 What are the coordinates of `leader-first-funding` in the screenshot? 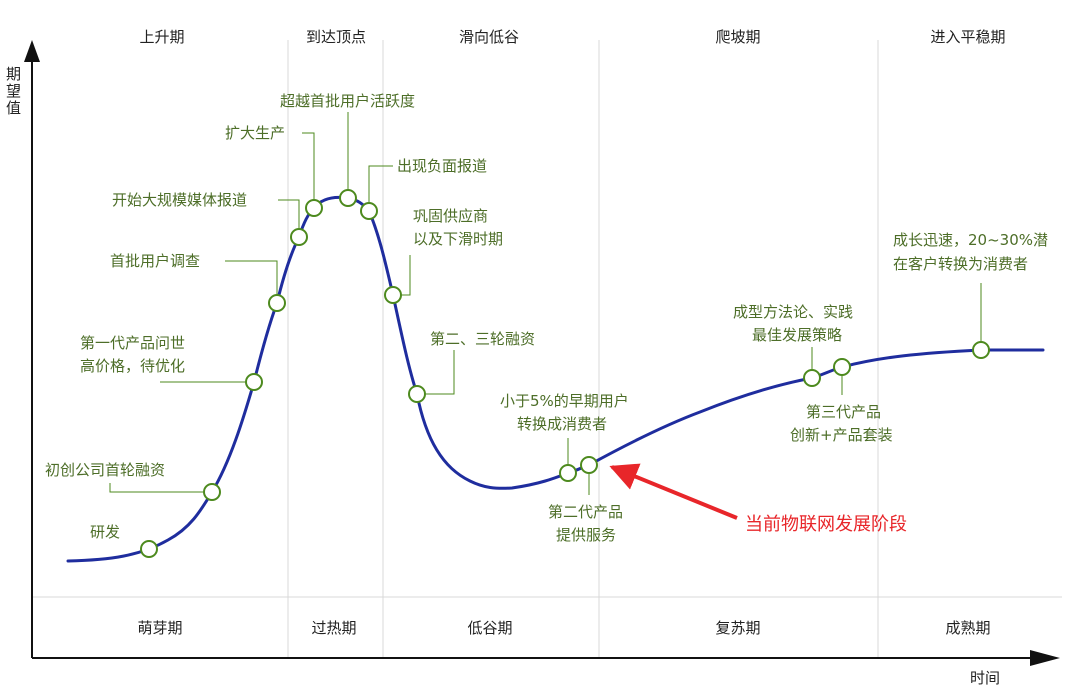 It's located at (160, 488).